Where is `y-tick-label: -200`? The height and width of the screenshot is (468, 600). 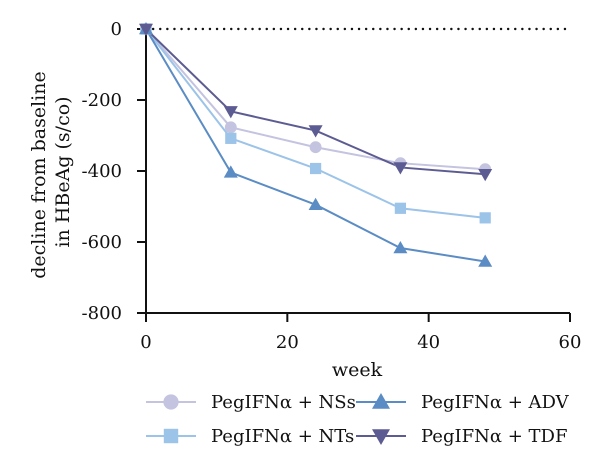
y-tick-label: -200 is located at coordinates (102, 100).